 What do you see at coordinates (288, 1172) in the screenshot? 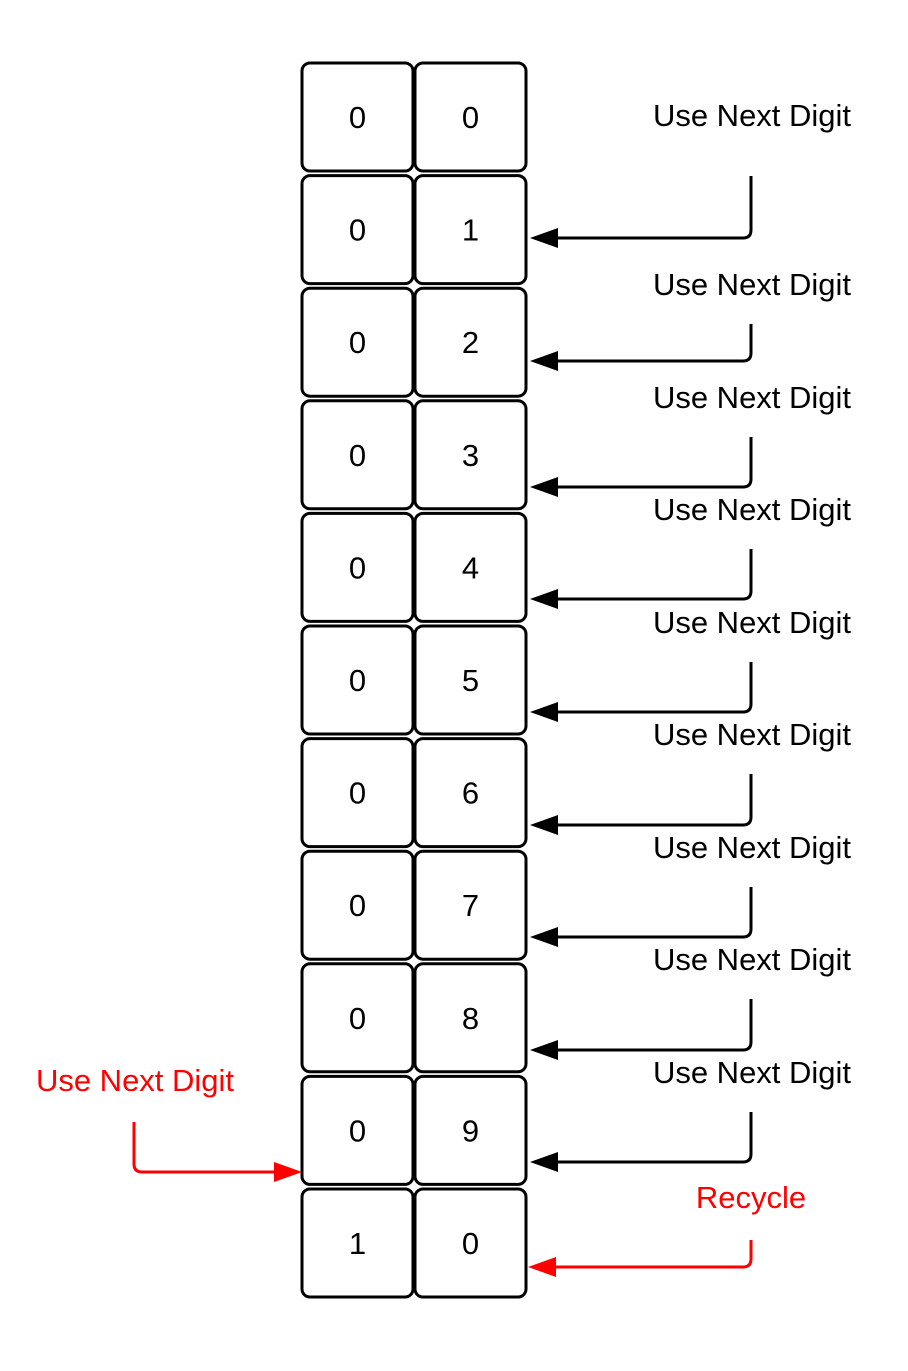
I see `carry-arrow-head` at bounding box center [288, 1172].